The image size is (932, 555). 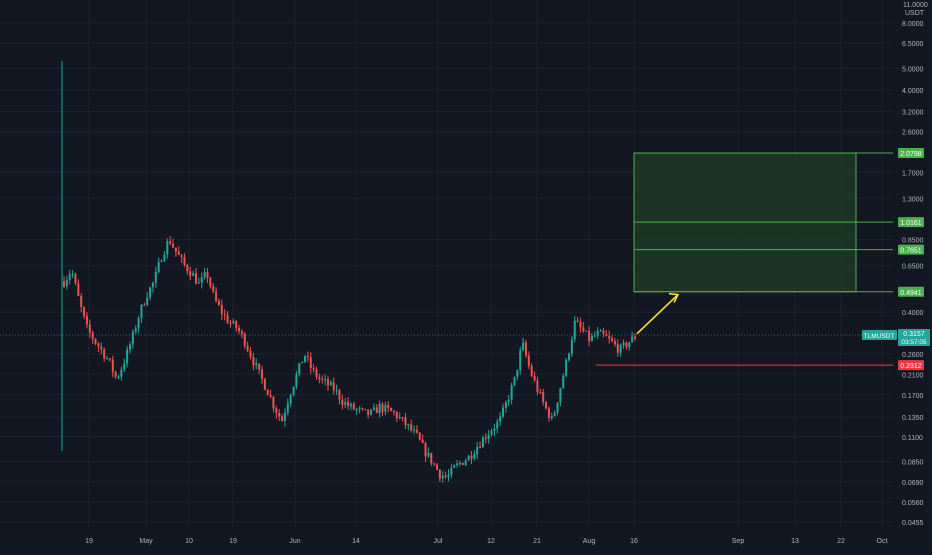 What do you see at coordinates (911, 223) in the screenshot?
I see `target-price-tag: 1.0161` at bounding box center [911, 223].